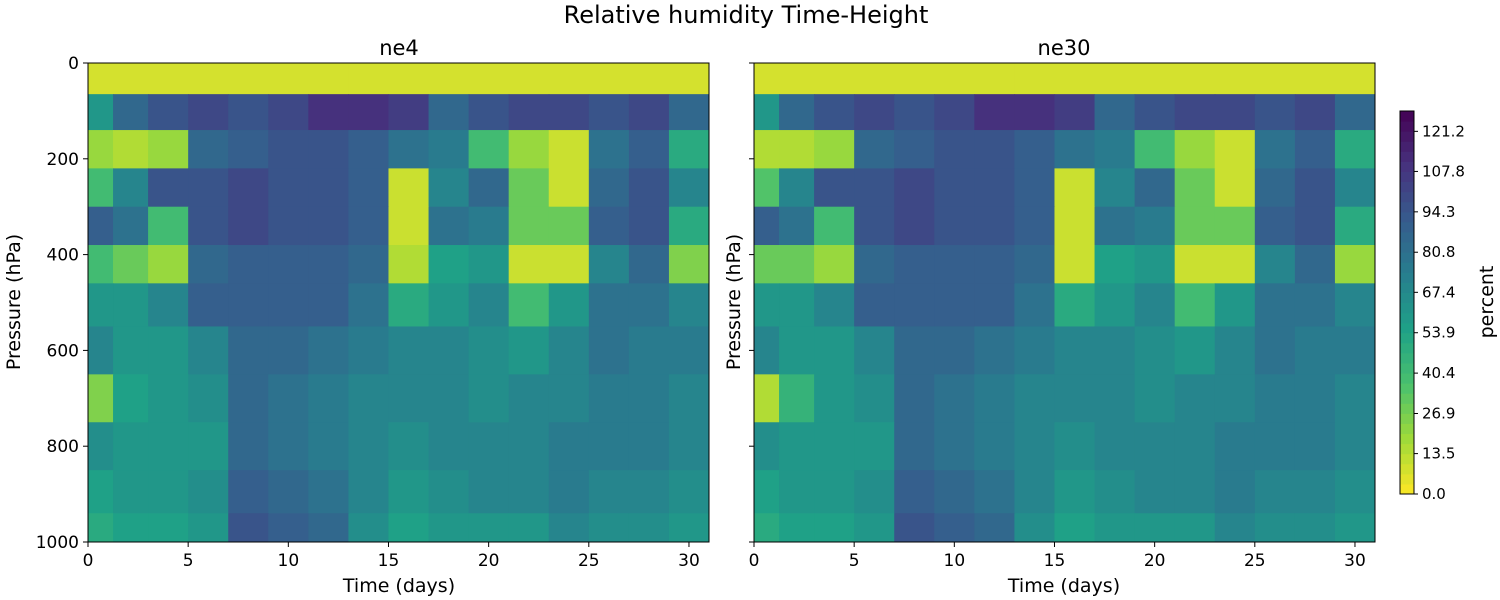 This screenshot has width=1500, height=600. Describe the element at coordinates (1355, 561) in the screenshot. I see `x-tick-label: 30` at that location.